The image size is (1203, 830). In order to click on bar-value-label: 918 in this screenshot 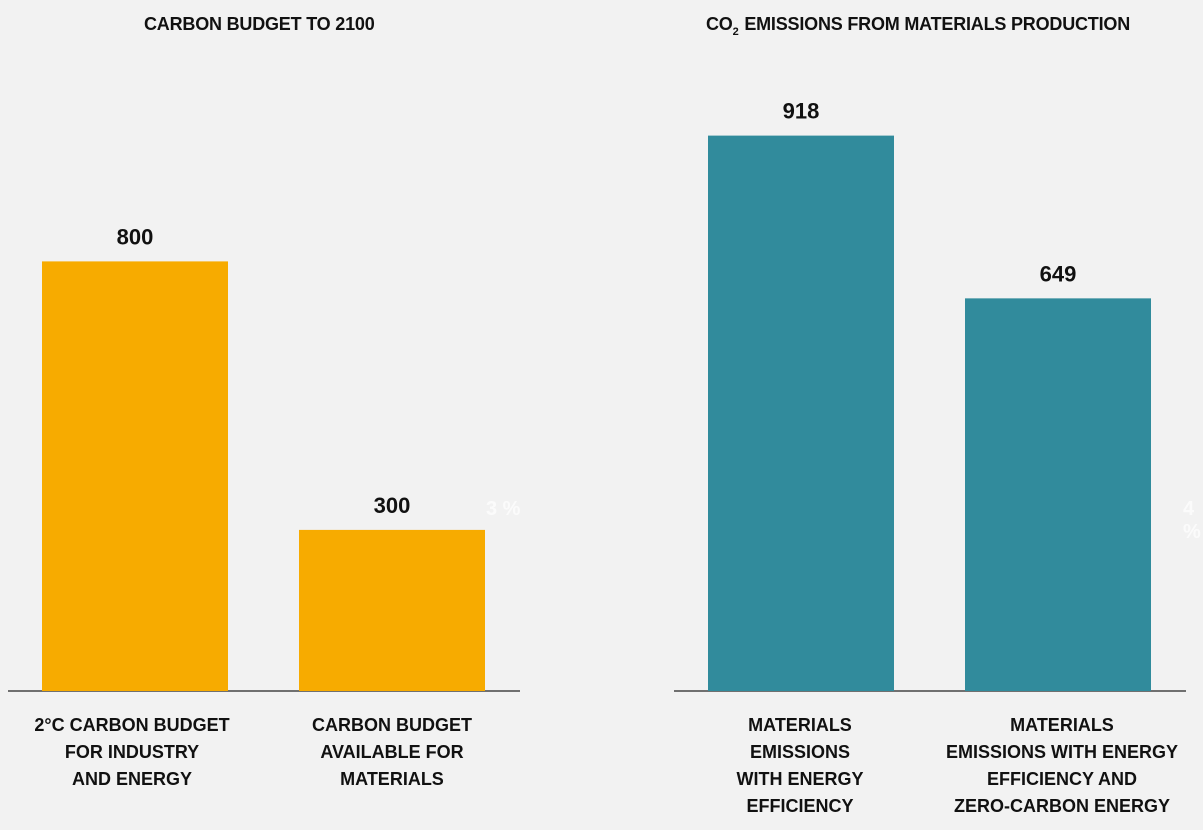, I will do `click(801, 111)`.